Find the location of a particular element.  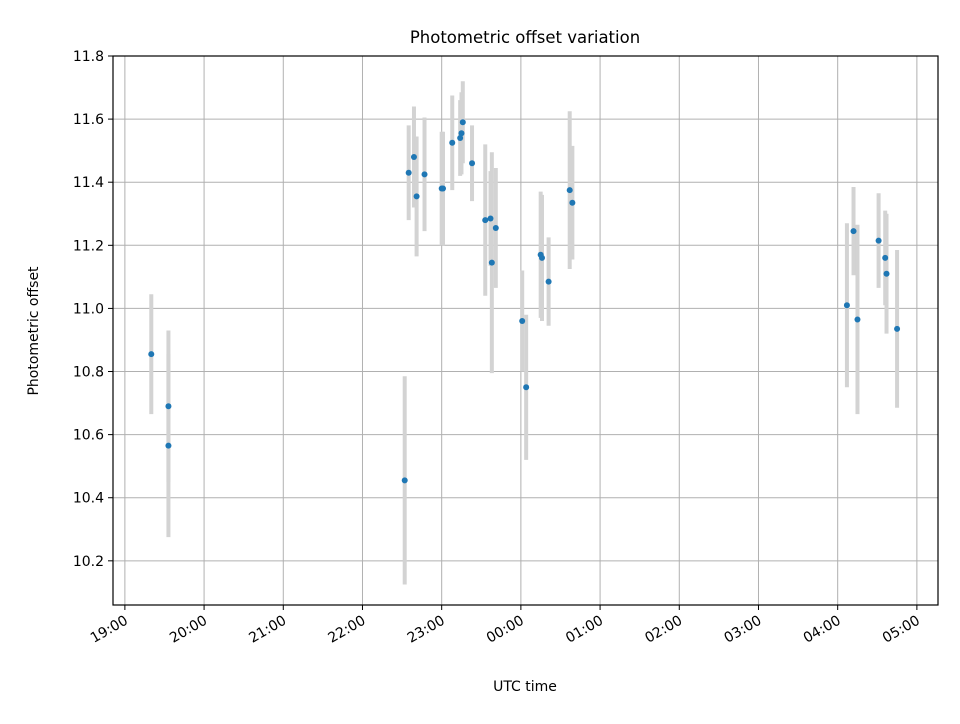

x-tick-label: 01:00 is located at coordinates (584, 630).